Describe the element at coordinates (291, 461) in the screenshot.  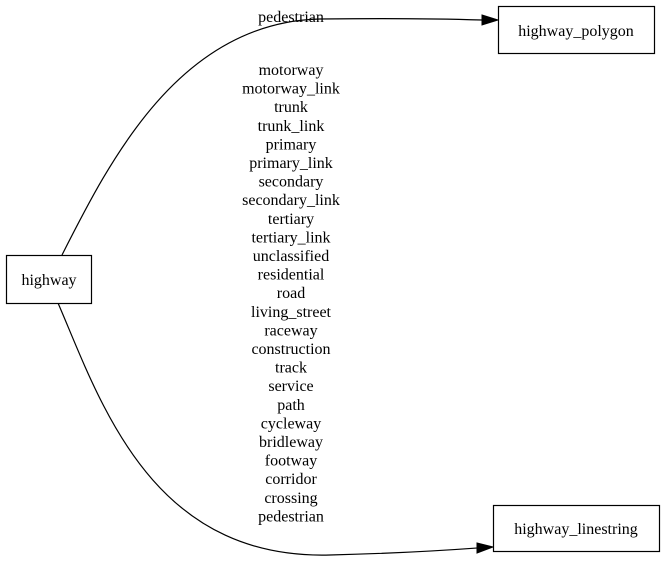
I see `edge-label: footway` at that location.